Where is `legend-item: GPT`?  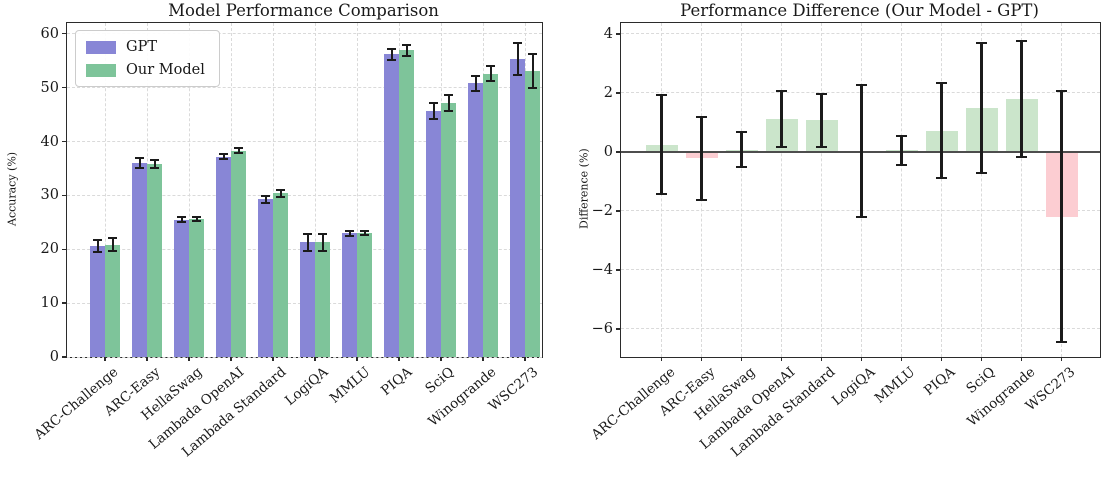
legend-item: GPT is located at coordinates (145, 47).